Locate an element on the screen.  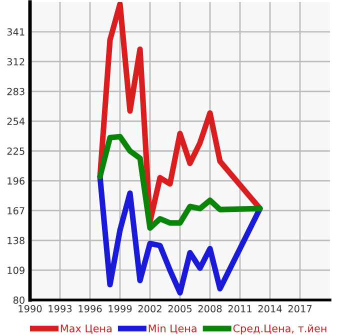
y-tick-label: 109 is located at coordinates (16, 270).